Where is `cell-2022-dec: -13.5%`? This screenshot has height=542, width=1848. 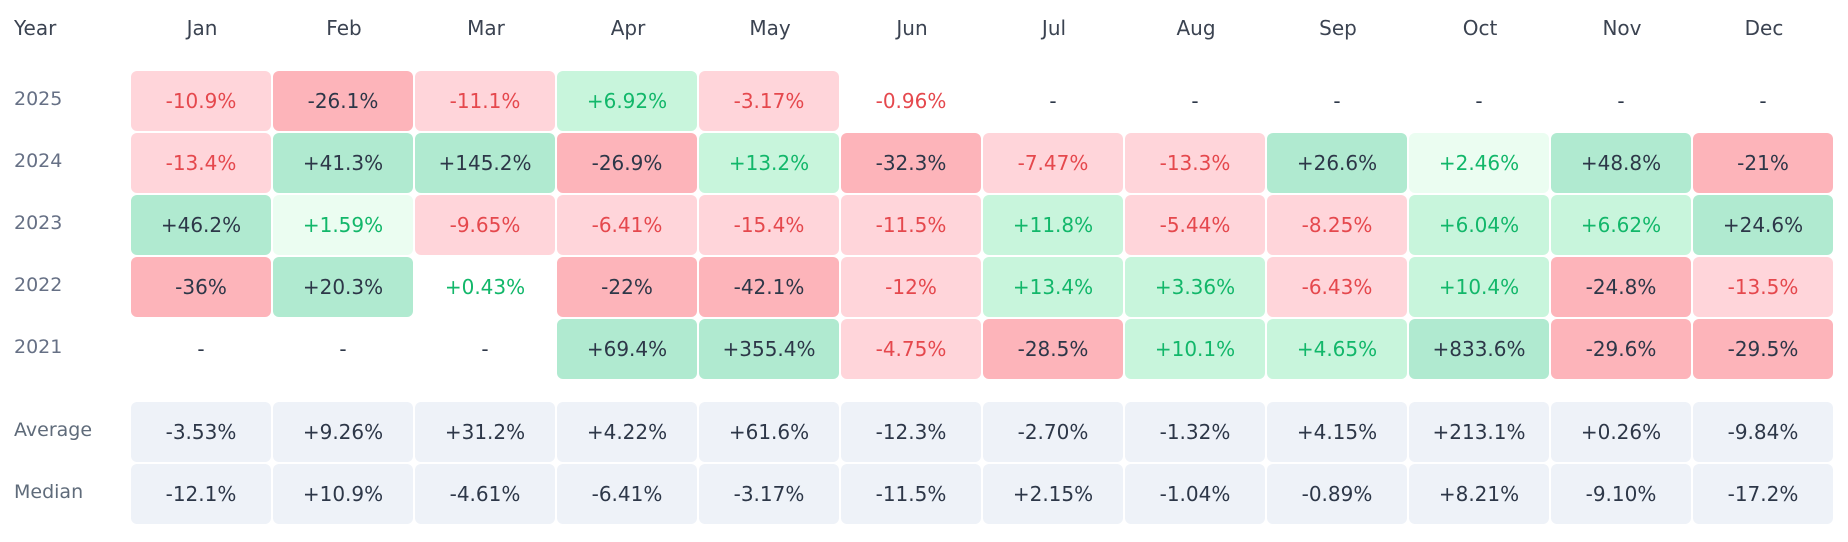 cell-2022-dec: -13.5% is located at coordinates (1763, 287).